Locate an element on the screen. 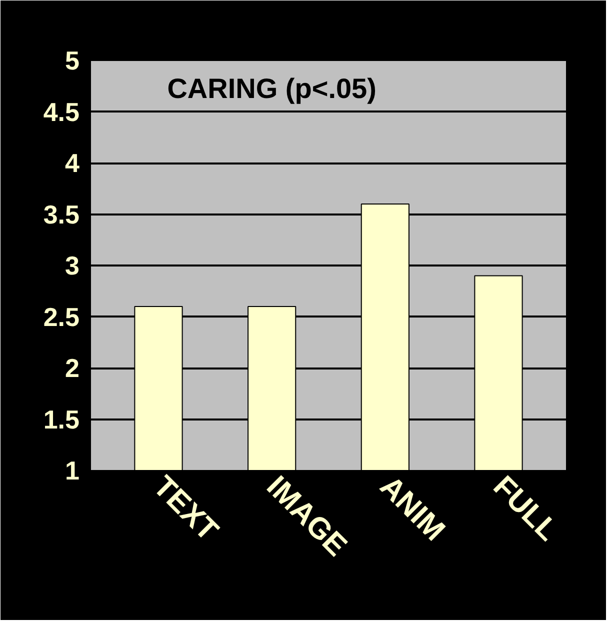 This screenshot has height=627, width=616. chart-title: CARING (p<.05) is located at coordinates (271, 88).